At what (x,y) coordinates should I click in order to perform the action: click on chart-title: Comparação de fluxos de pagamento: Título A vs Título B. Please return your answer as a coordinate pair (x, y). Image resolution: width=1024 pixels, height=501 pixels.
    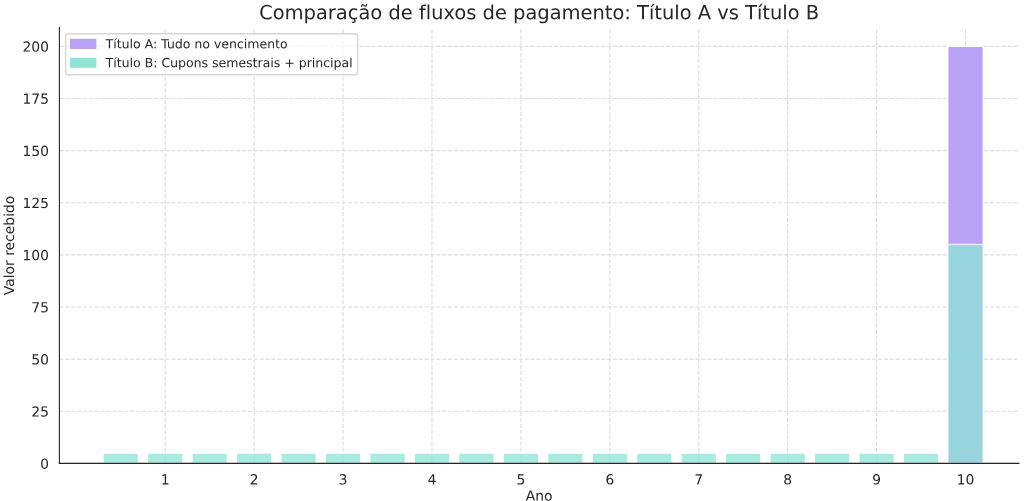
    Looking at the image, I should click on (539, 13).